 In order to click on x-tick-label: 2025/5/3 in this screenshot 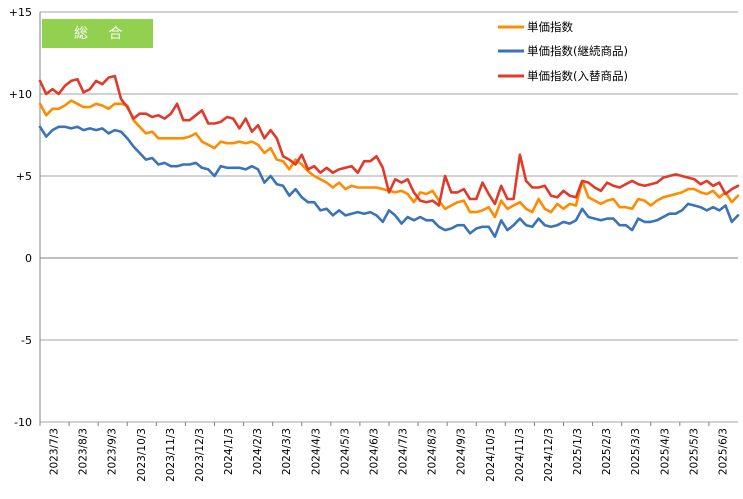, I will do `click(694, 451)`.